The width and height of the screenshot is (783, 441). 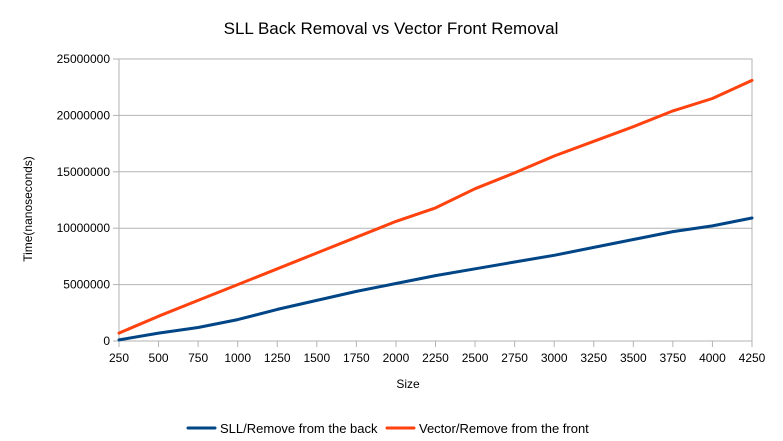 I want to click on y-tick-label: 15000000, so click(x=84, y=172).